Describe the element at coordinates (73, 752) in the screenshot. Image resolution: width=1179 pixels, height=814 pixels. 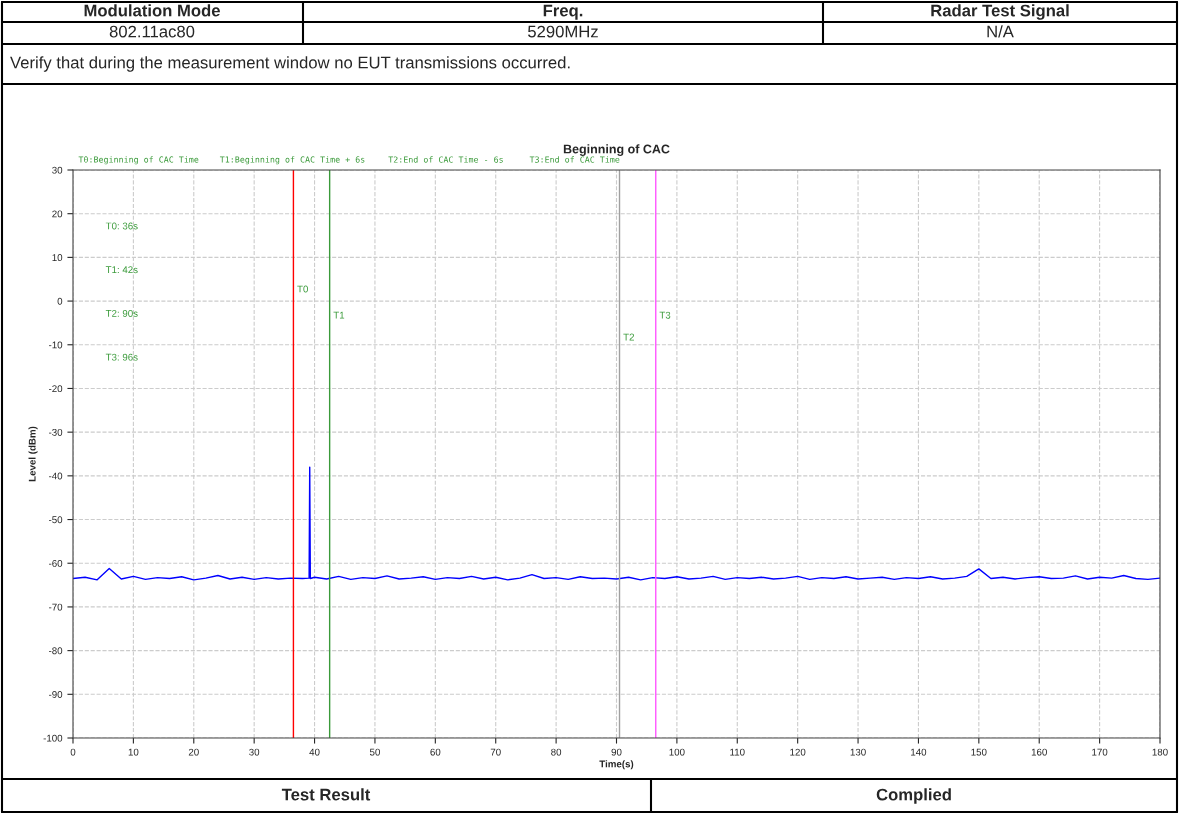
I see `x-tick-label: 0` at that location.